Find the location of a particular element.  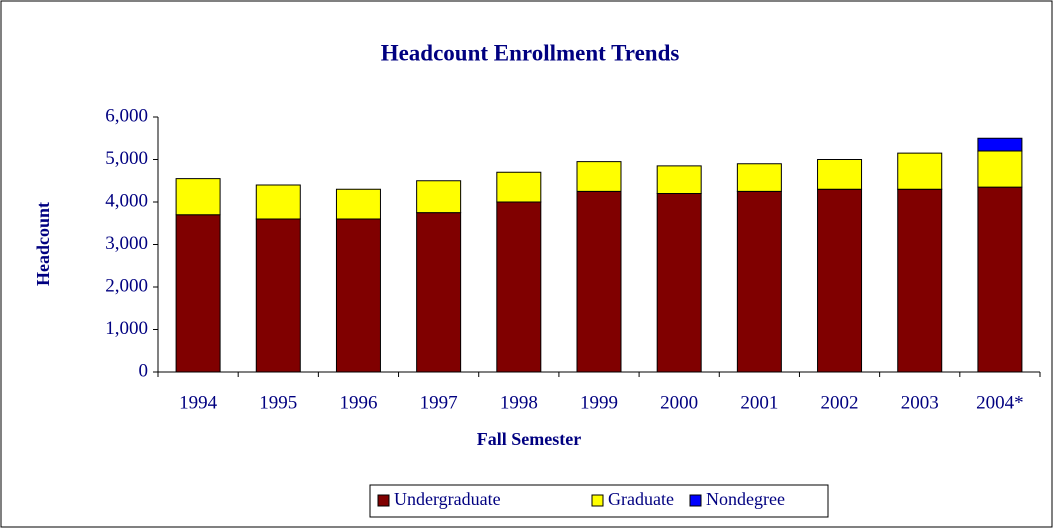

y-tick-label: 4,000 is located at coordinates (126, 200).